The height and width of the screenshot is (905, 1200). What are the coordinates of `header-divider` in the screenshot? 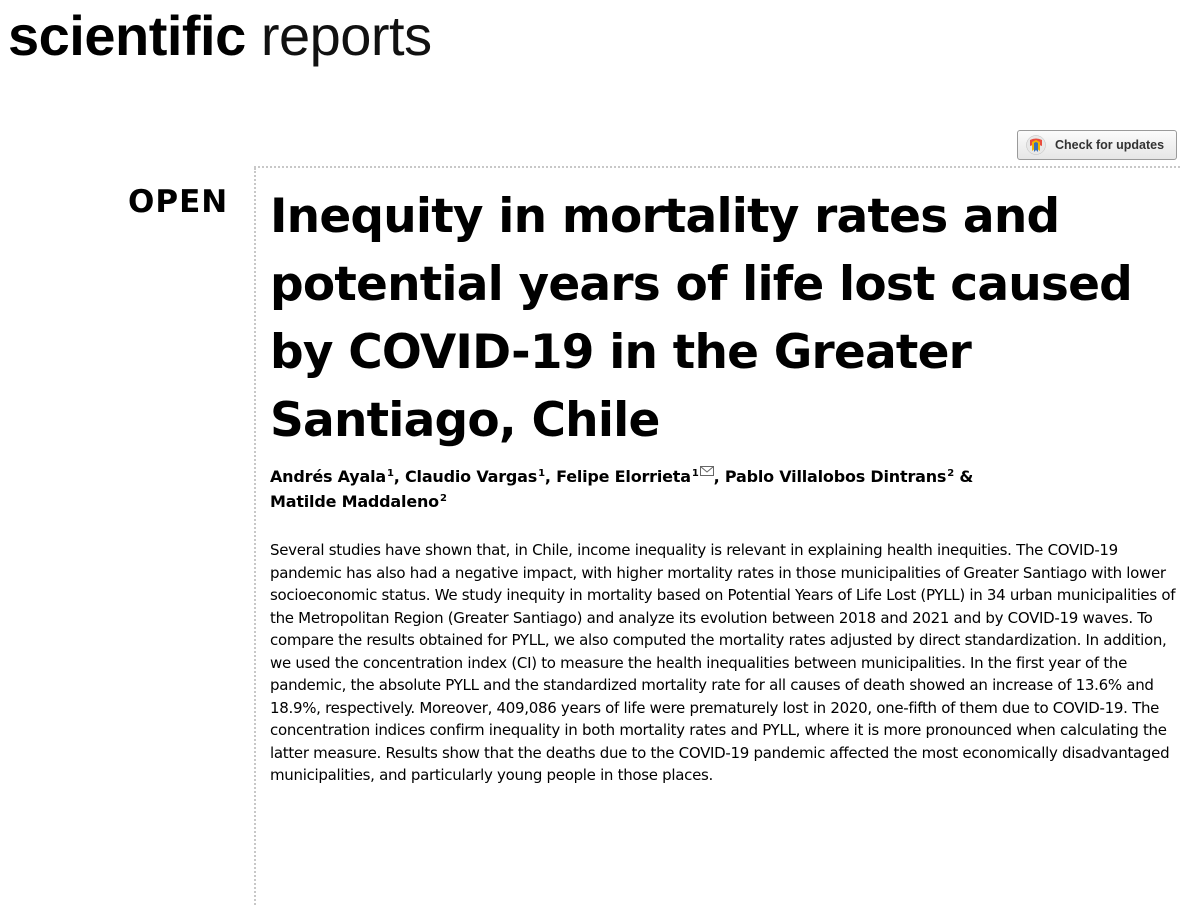 It's located at (717, 167).